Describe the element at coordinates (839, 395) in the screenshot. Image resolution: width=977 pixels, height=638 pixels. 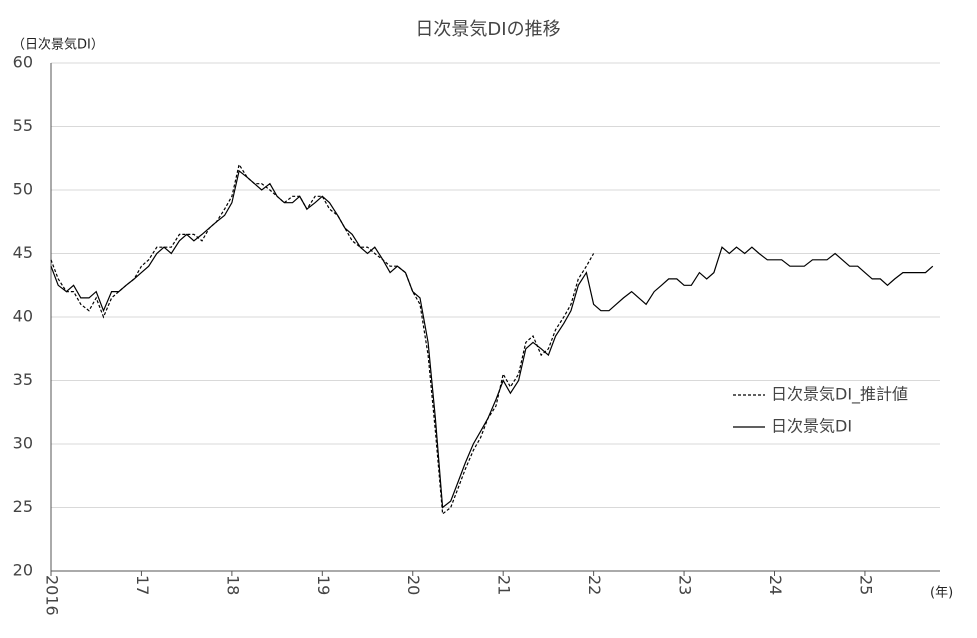
I see `legend-label: 日次景気DI_推計値` at that location.